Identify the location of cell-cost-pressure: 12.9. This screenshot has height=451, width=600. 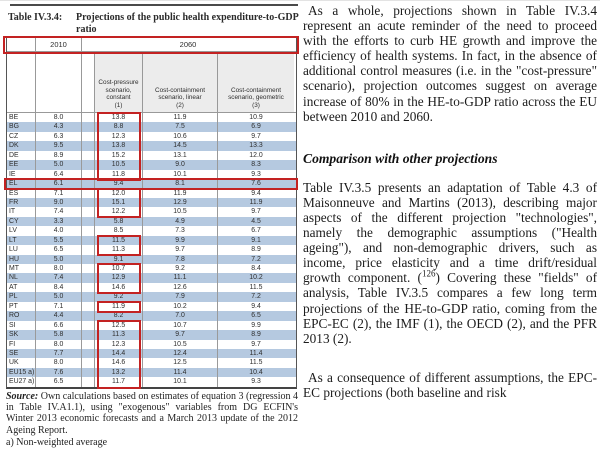
(118, 278).